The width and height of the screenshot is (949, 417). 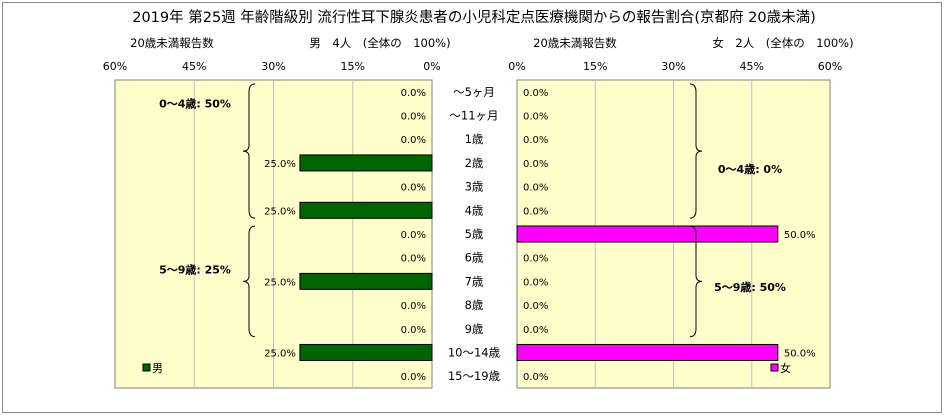 I want to click on female-tick-label: 45%, so click(x=752, y=66).